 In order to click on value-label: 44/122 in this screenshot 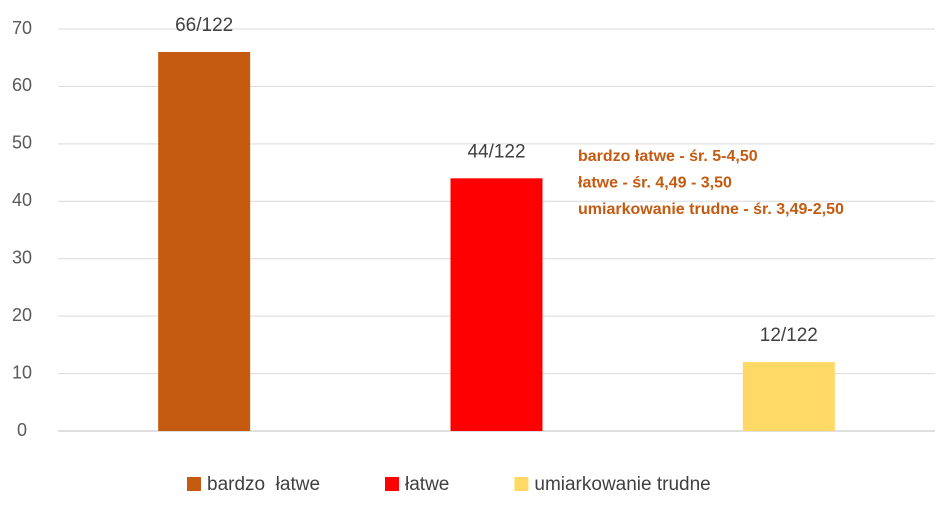, I will do `click(496, 151)`.